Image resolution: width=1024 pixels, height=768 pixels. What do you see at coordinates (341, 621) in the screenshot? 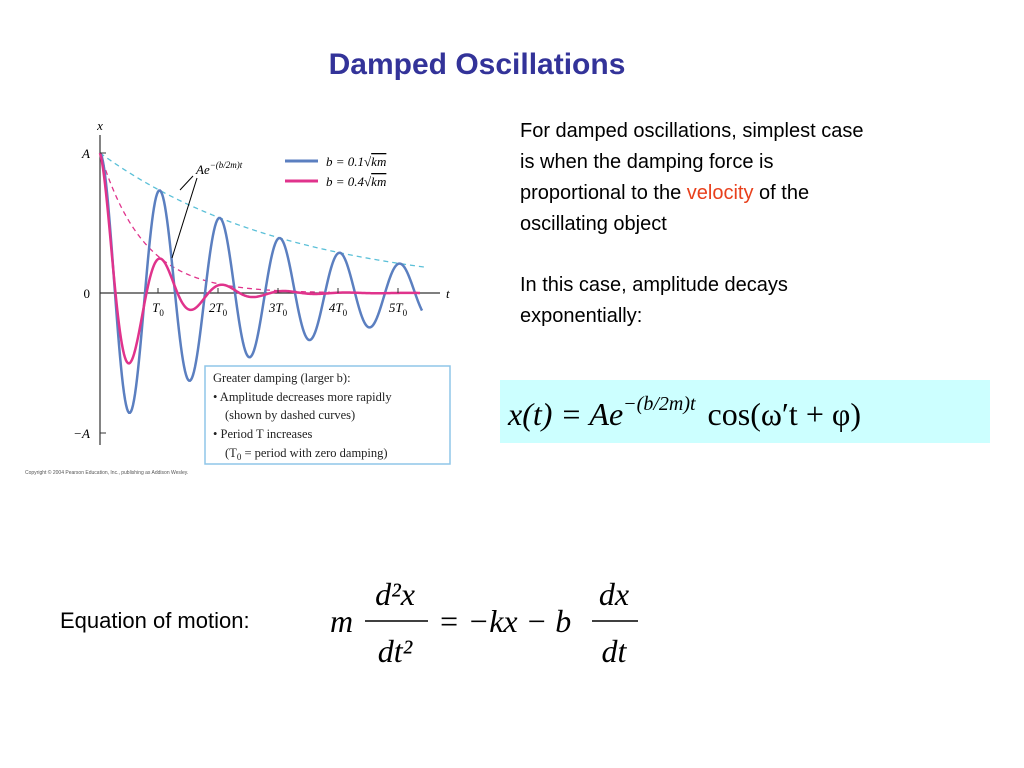
I see `equation-term: m` at bounding box center [341, 621].